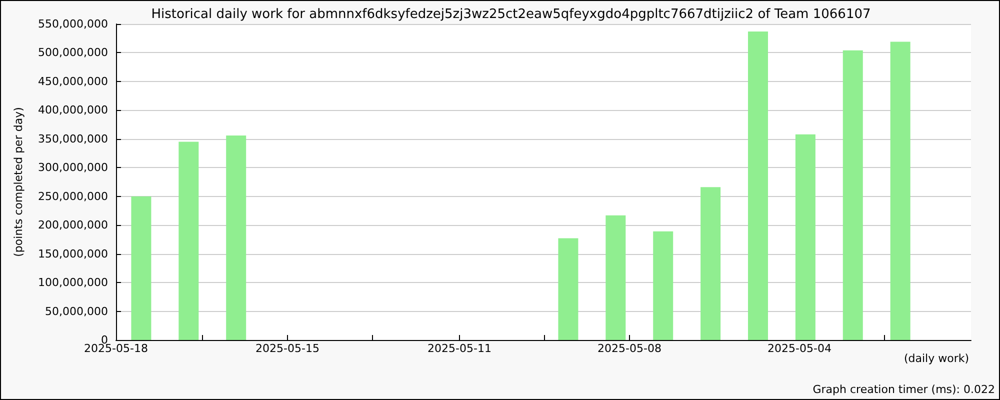 The image size is (1000, 400). Describe the element at coordinates (18, 182) in the screenshot. I see `y-axis-title: (points completed per day)` at that location.